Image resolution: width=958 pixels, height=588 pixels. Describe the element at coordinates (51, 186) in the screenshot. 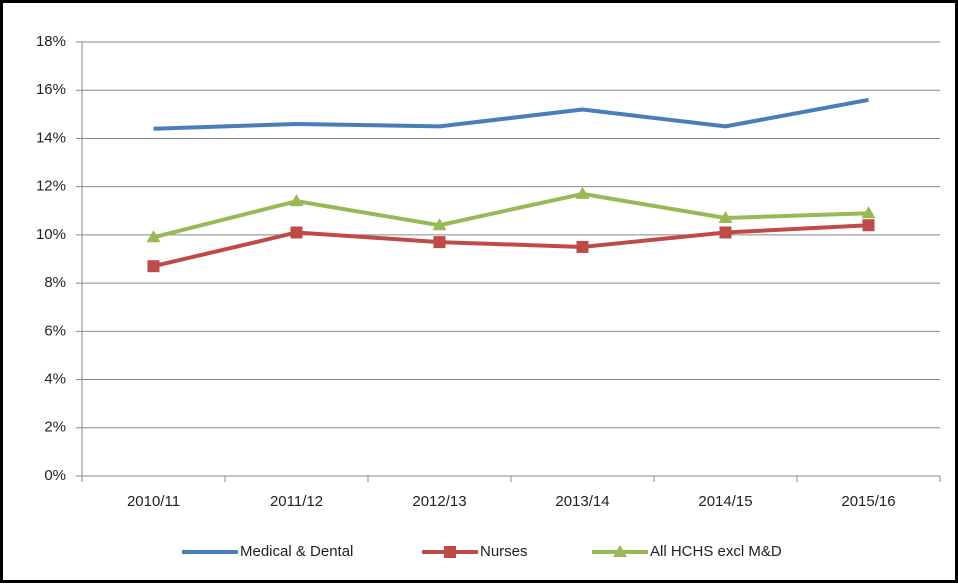

I see `y-tick-label: 12%` at that location.